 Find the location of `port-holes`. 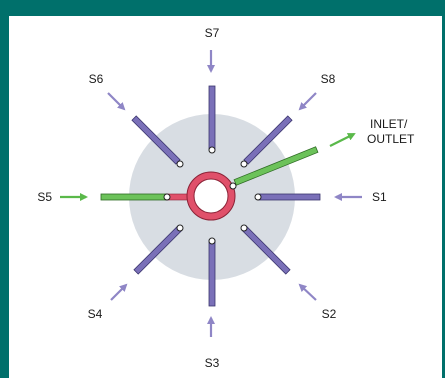

port-holes is located at coordinates (212, 195).